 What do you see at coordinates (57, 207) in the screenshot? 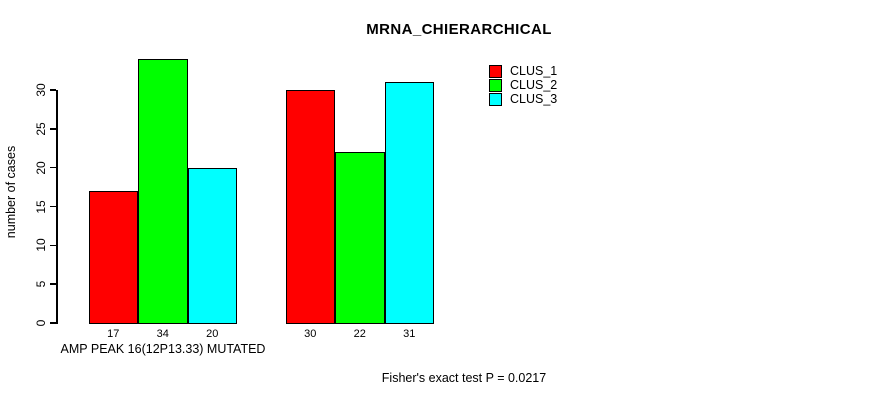
I see `y-axis-line` at bounding box center [57, 207].